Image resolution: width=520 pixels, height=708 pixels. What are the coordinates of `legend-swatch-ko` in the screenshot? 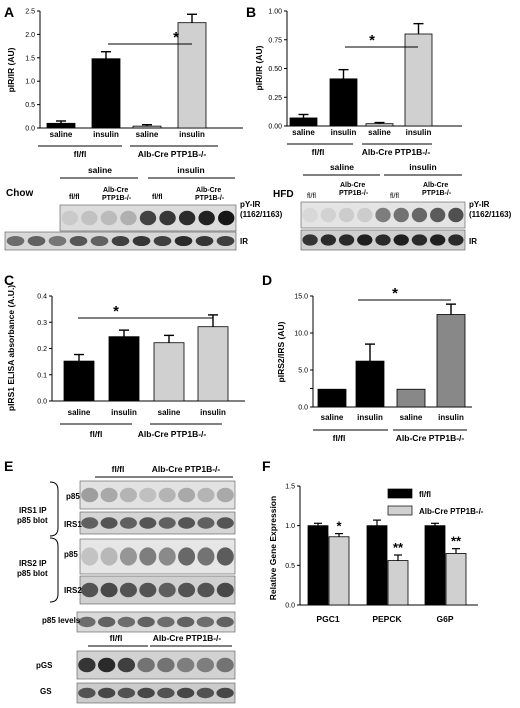 It's located at (400, 510).